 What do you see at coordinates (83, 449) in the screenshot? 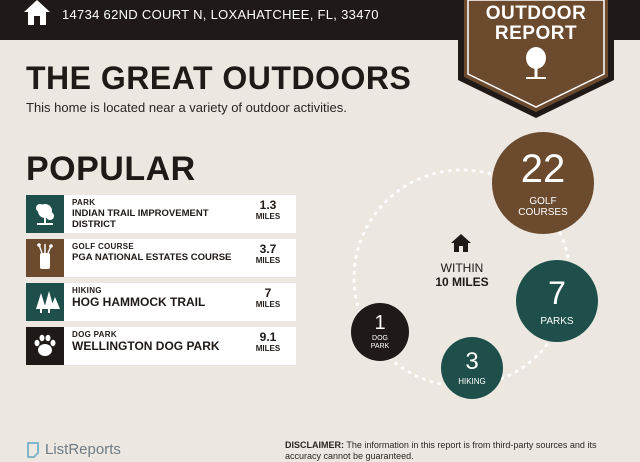
I see `brand-name: ListReports` at bounding box center [83, 449].